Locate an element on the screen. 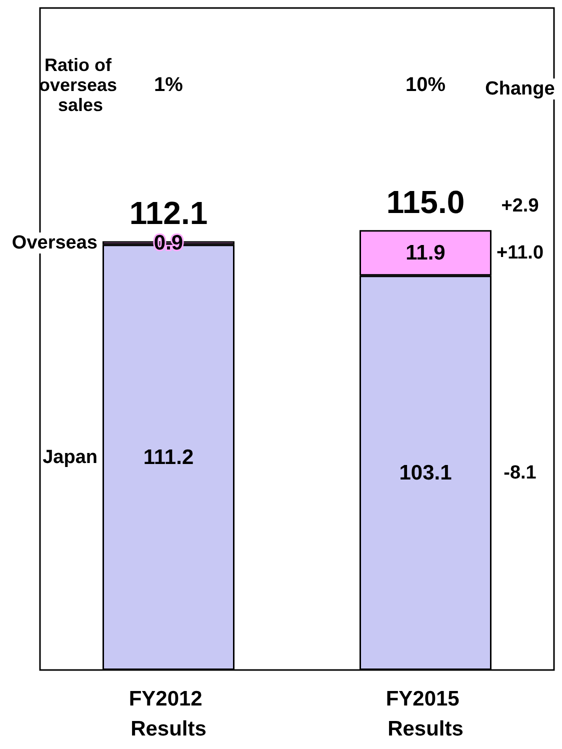 This screenshot has width=562, height=749. data-label: 0.9 is located at coordinates (169, 242).